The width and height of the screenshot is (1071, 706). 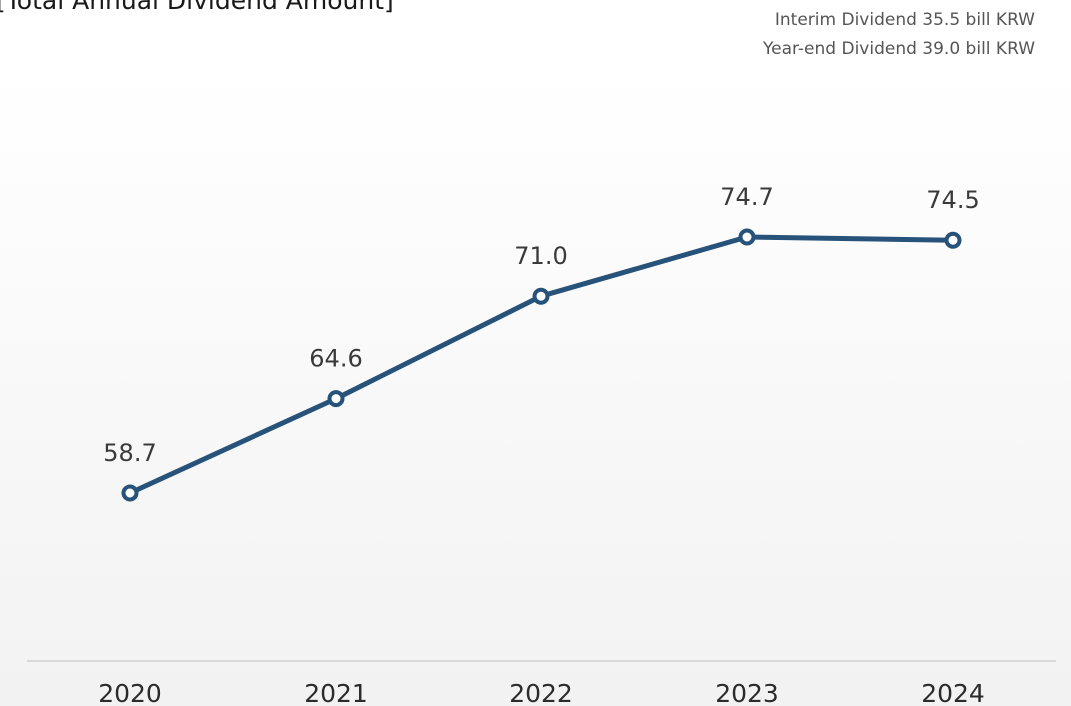 What do you see at coordinates (953, 240) in the screenshot?
I see `data-point-2024` at bounding box center [953, 240].